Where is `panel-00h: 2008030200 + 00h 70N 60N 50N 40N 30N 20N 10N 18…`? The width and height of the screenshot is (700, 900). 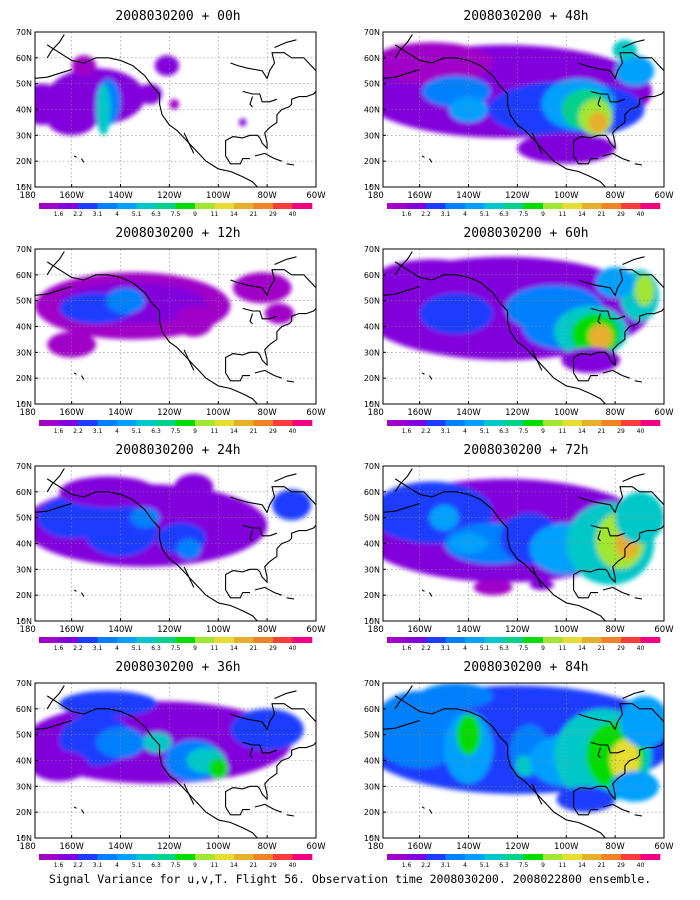
panel-00h: 2008030200 + 00h 70N 60N 50N 40N 30N 20N 10N 18… is located at coordinates (178, 115).